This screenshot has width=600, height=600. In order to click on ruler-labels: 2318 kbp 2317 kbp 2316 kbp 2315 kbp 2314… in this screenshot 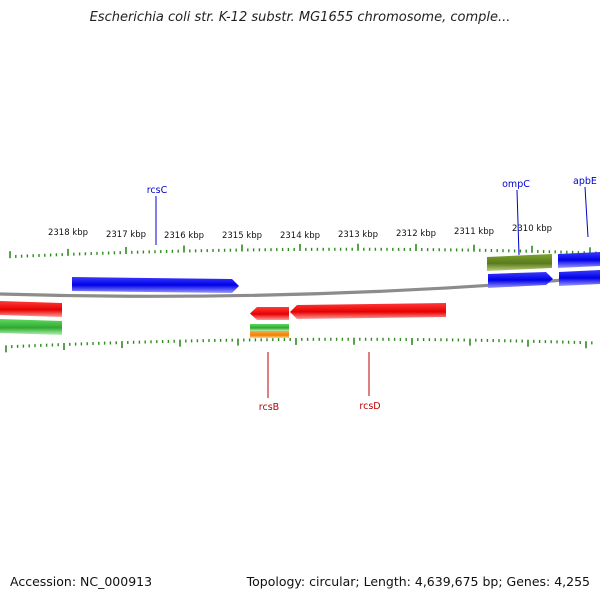, I will do `click(300, 232)`.